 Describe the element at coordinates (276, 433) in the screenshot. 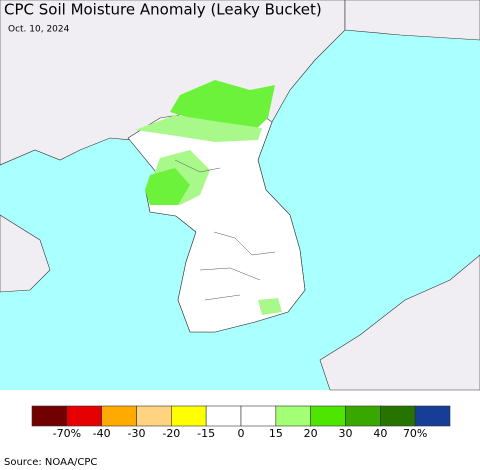

I see `legend-label: 15` at that location.